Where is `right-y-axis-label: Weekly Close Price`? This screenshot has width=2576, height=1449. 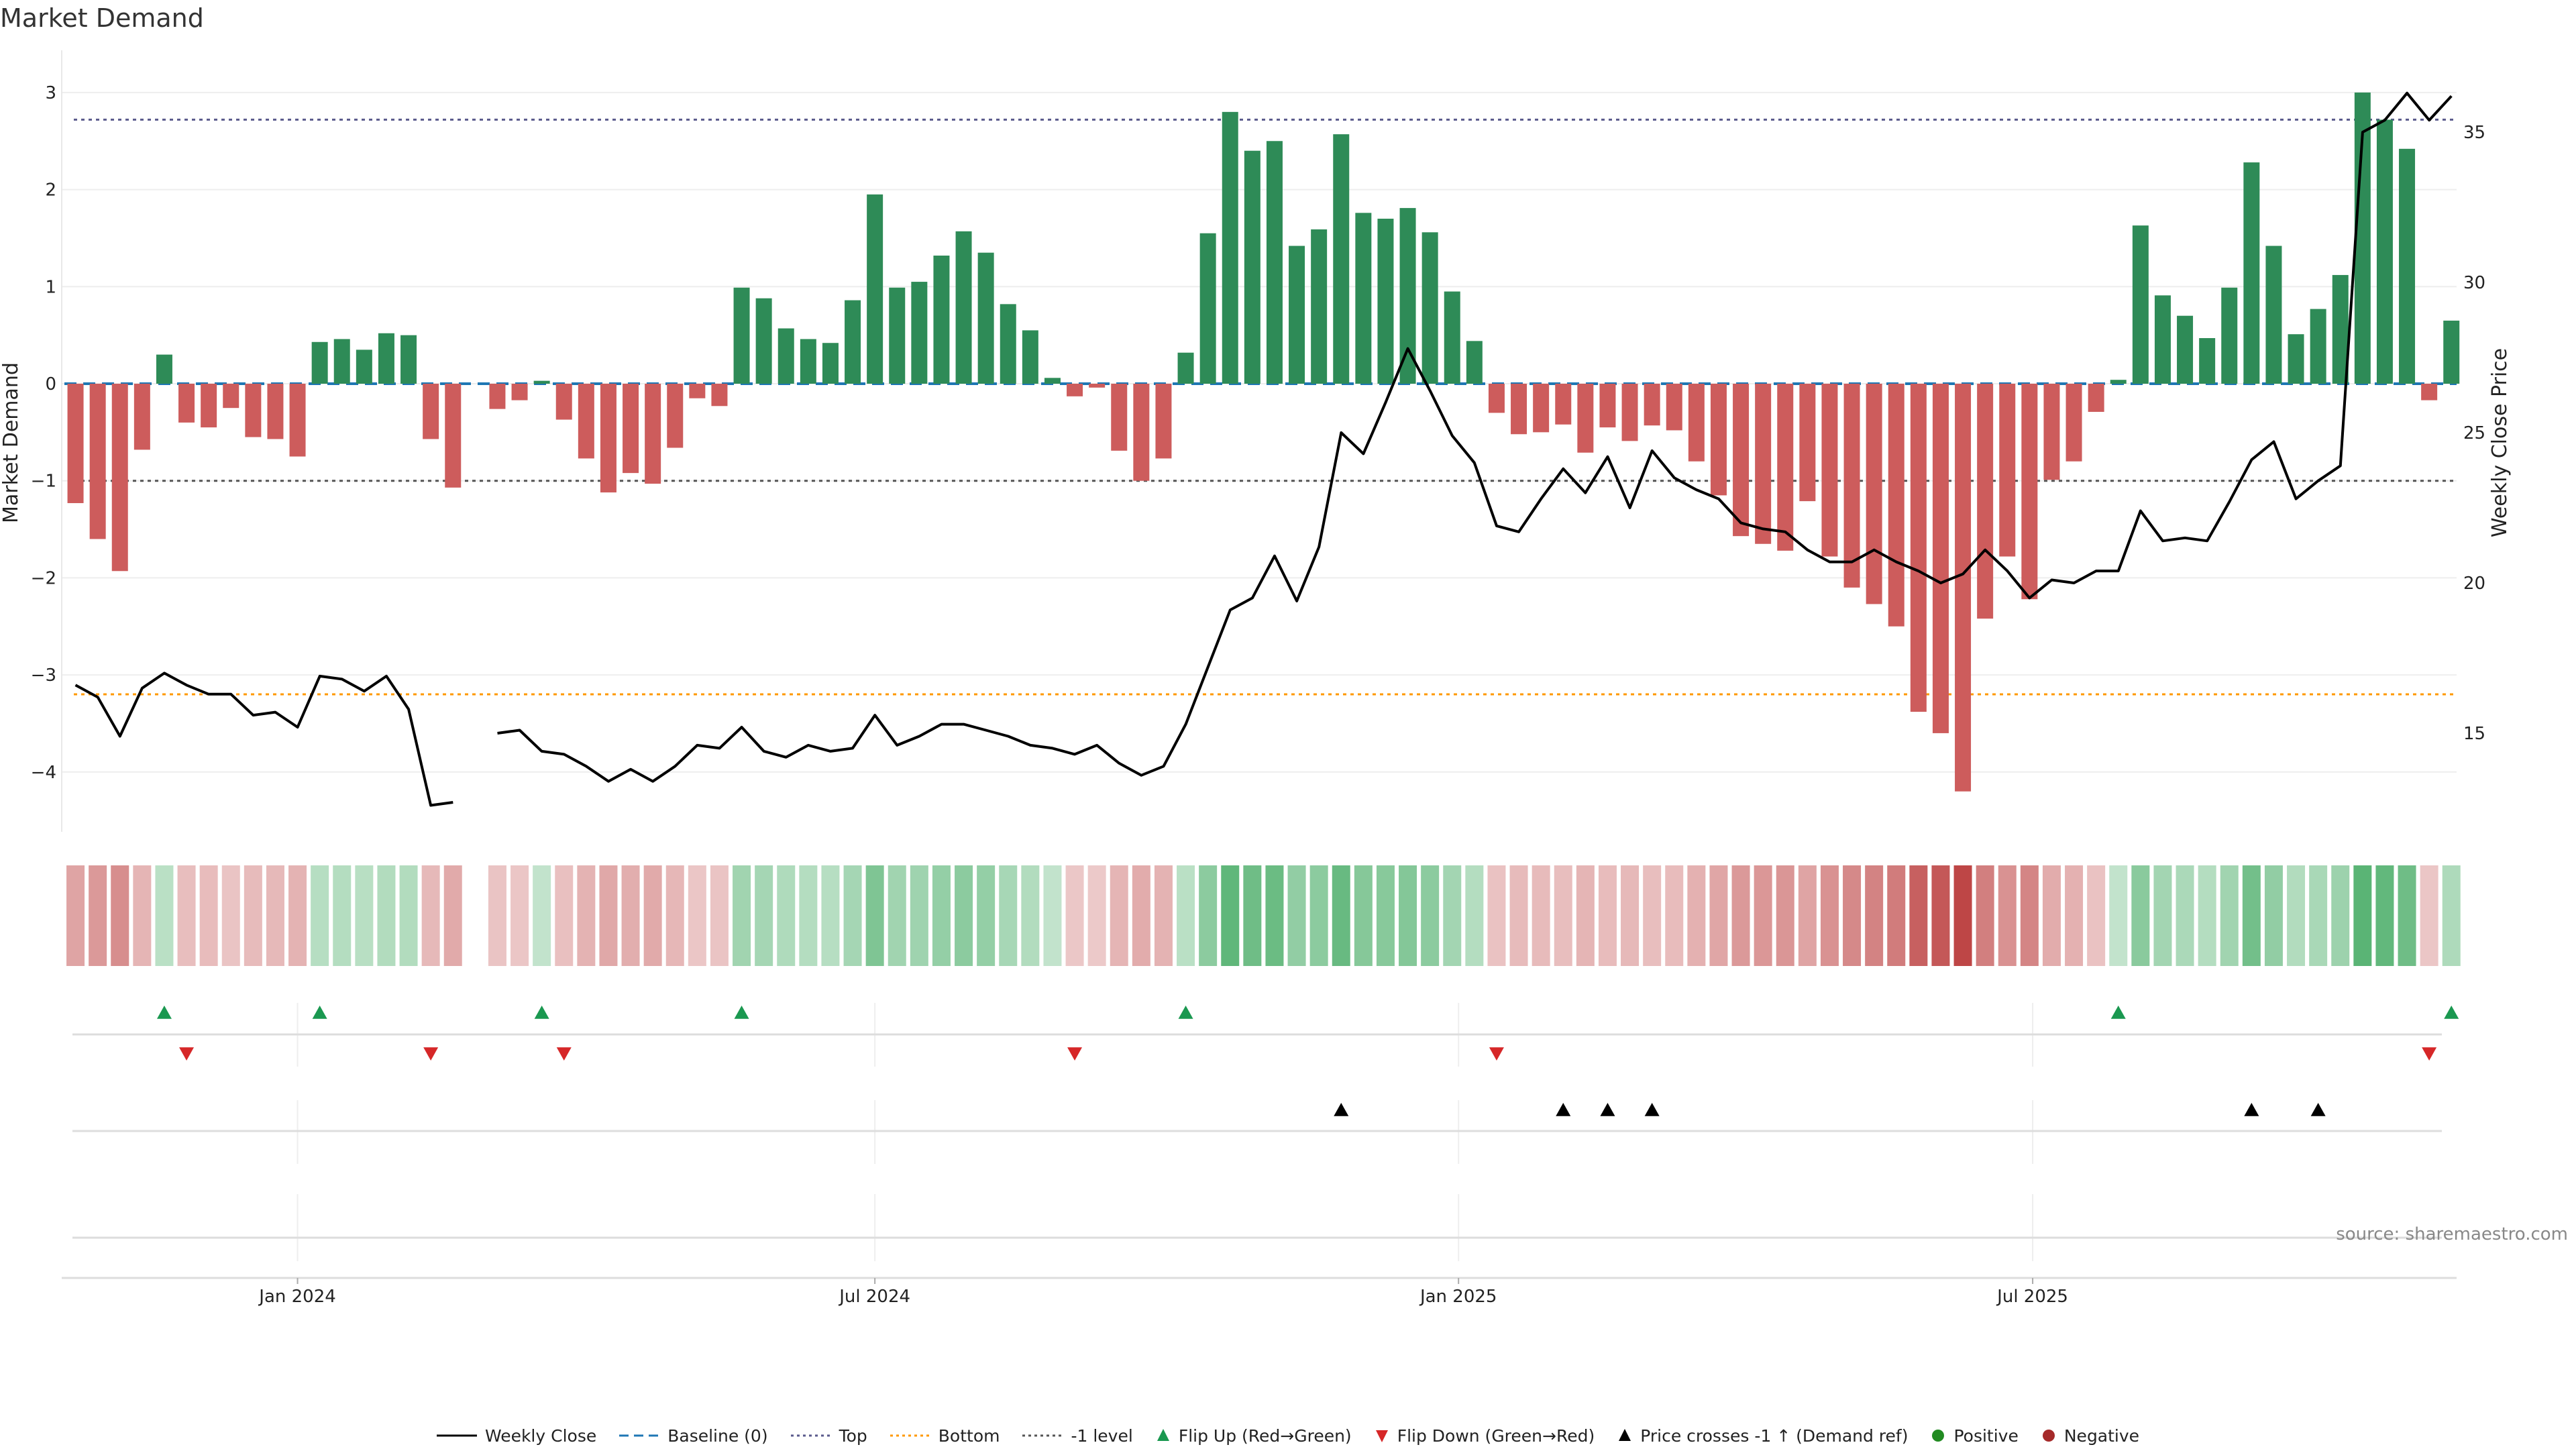
right-y-axis-label: Weekly Close Price is located at coordinates (2500, 442).